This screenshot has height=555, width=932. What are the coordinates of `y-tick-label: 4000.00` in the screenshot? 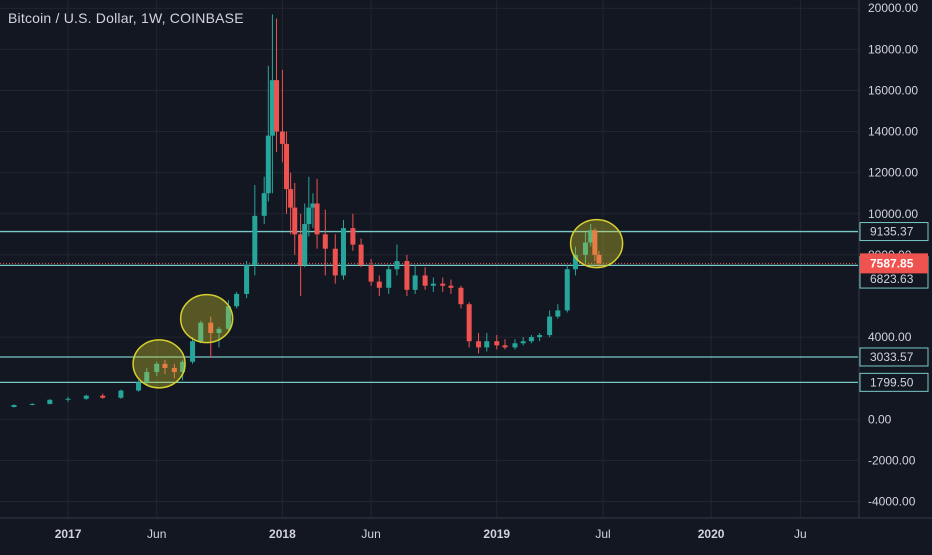 It's located at (890, 337).